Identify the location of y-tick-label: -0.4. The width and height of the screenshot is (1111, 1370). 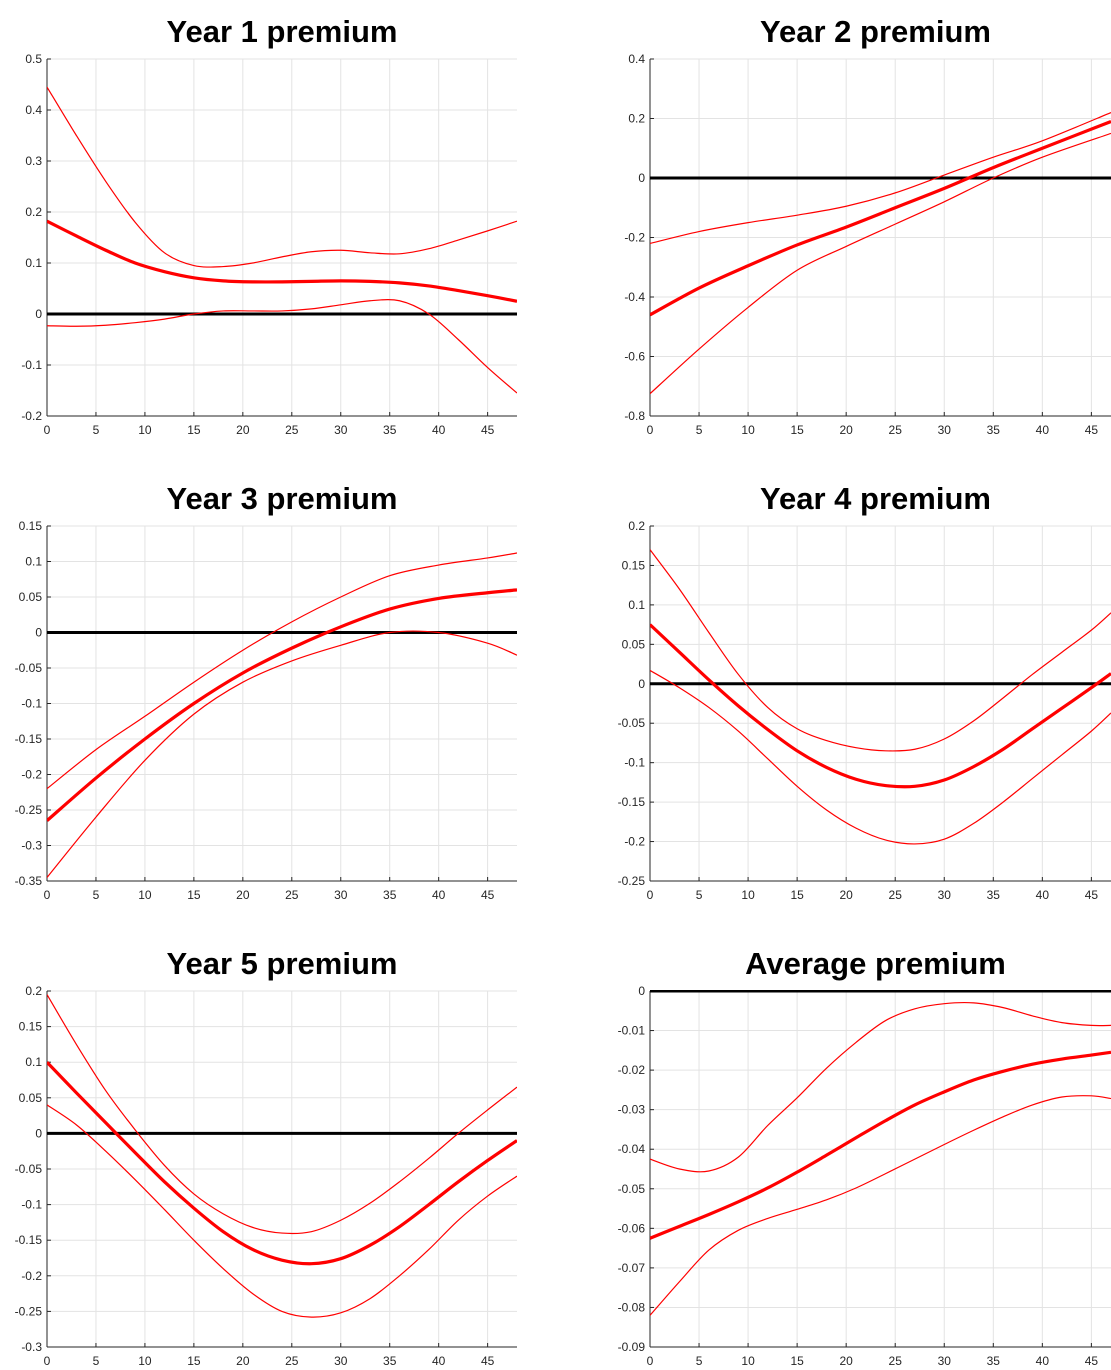
(634, 297).